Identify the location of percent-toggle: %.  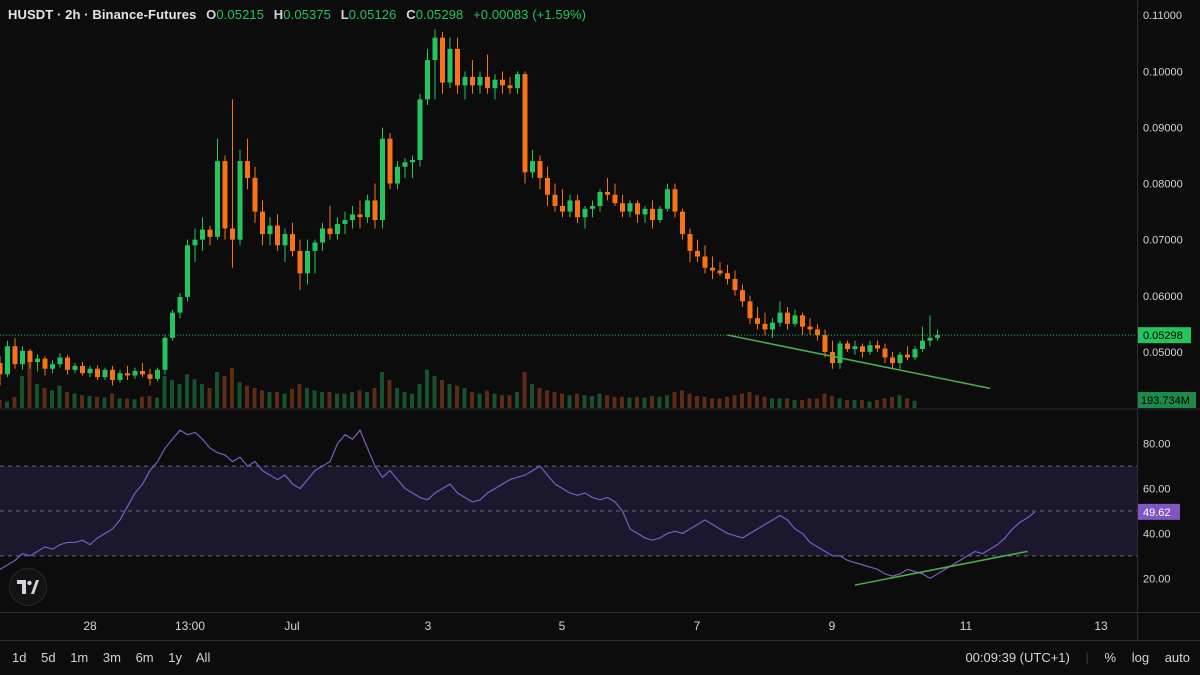
(1110, 657).